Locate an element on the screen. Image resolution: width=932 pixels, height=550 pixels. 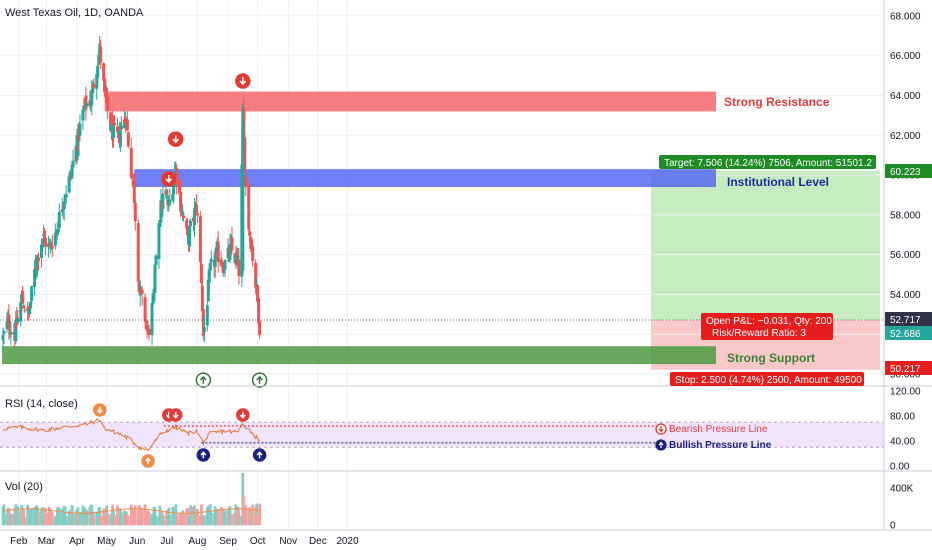
chart-title: West Texas Oil, 1D, OANDA is located at coordinates (74, 13).